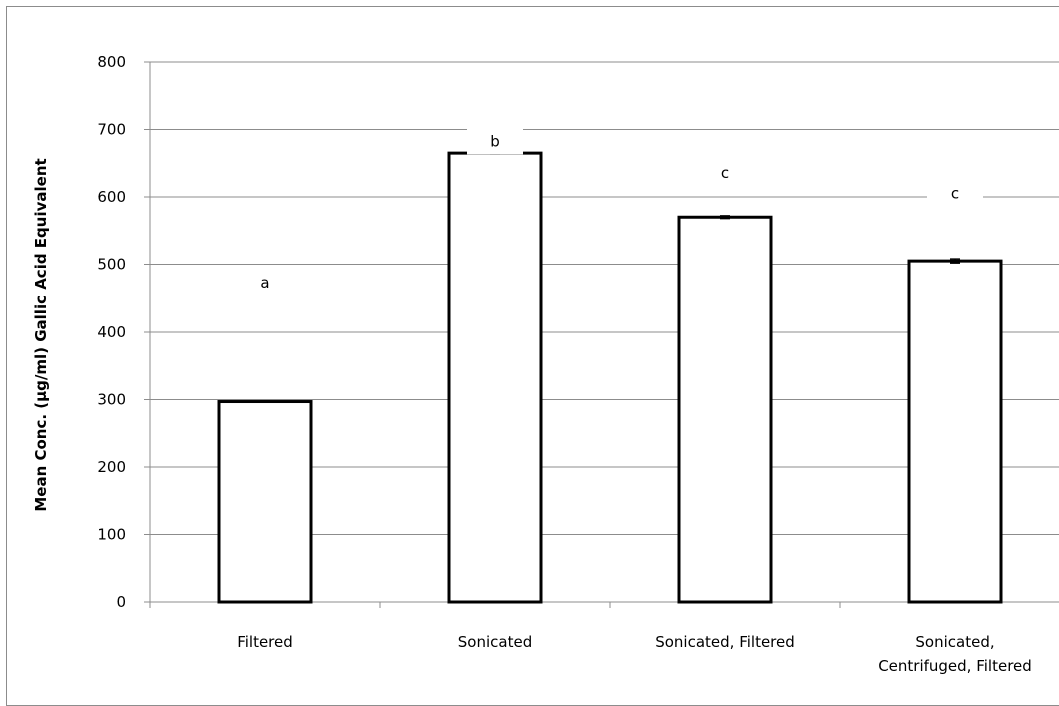  Describe the element at coordinates (955, 666) in the screenshot. I see `x-tick-label: Centrifuged, Filtered` at that location.